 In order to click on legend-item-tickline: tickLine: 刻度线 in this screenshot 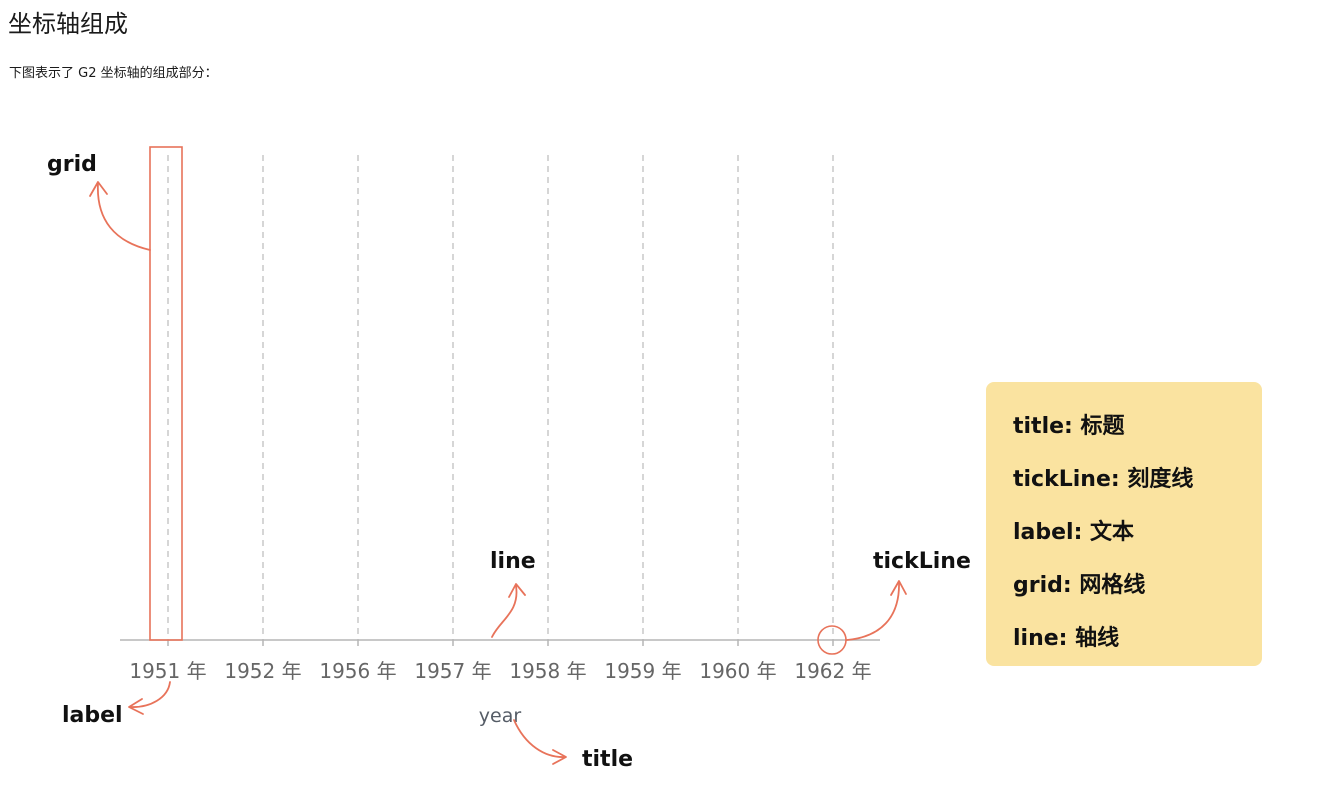, I will do `click(1103, 479)`.